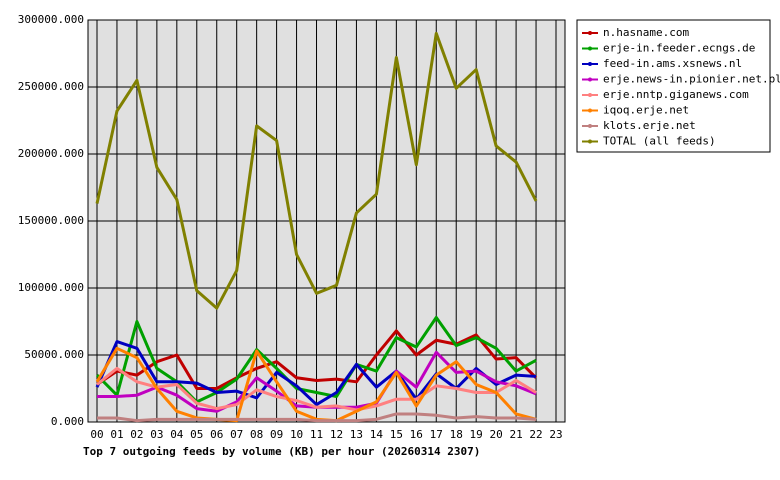 The width and height of the screenshot is (780, 480). Describe the element at coordinates (456, 434) in the screenshot. I see `x-tick-label: 18` at that location.